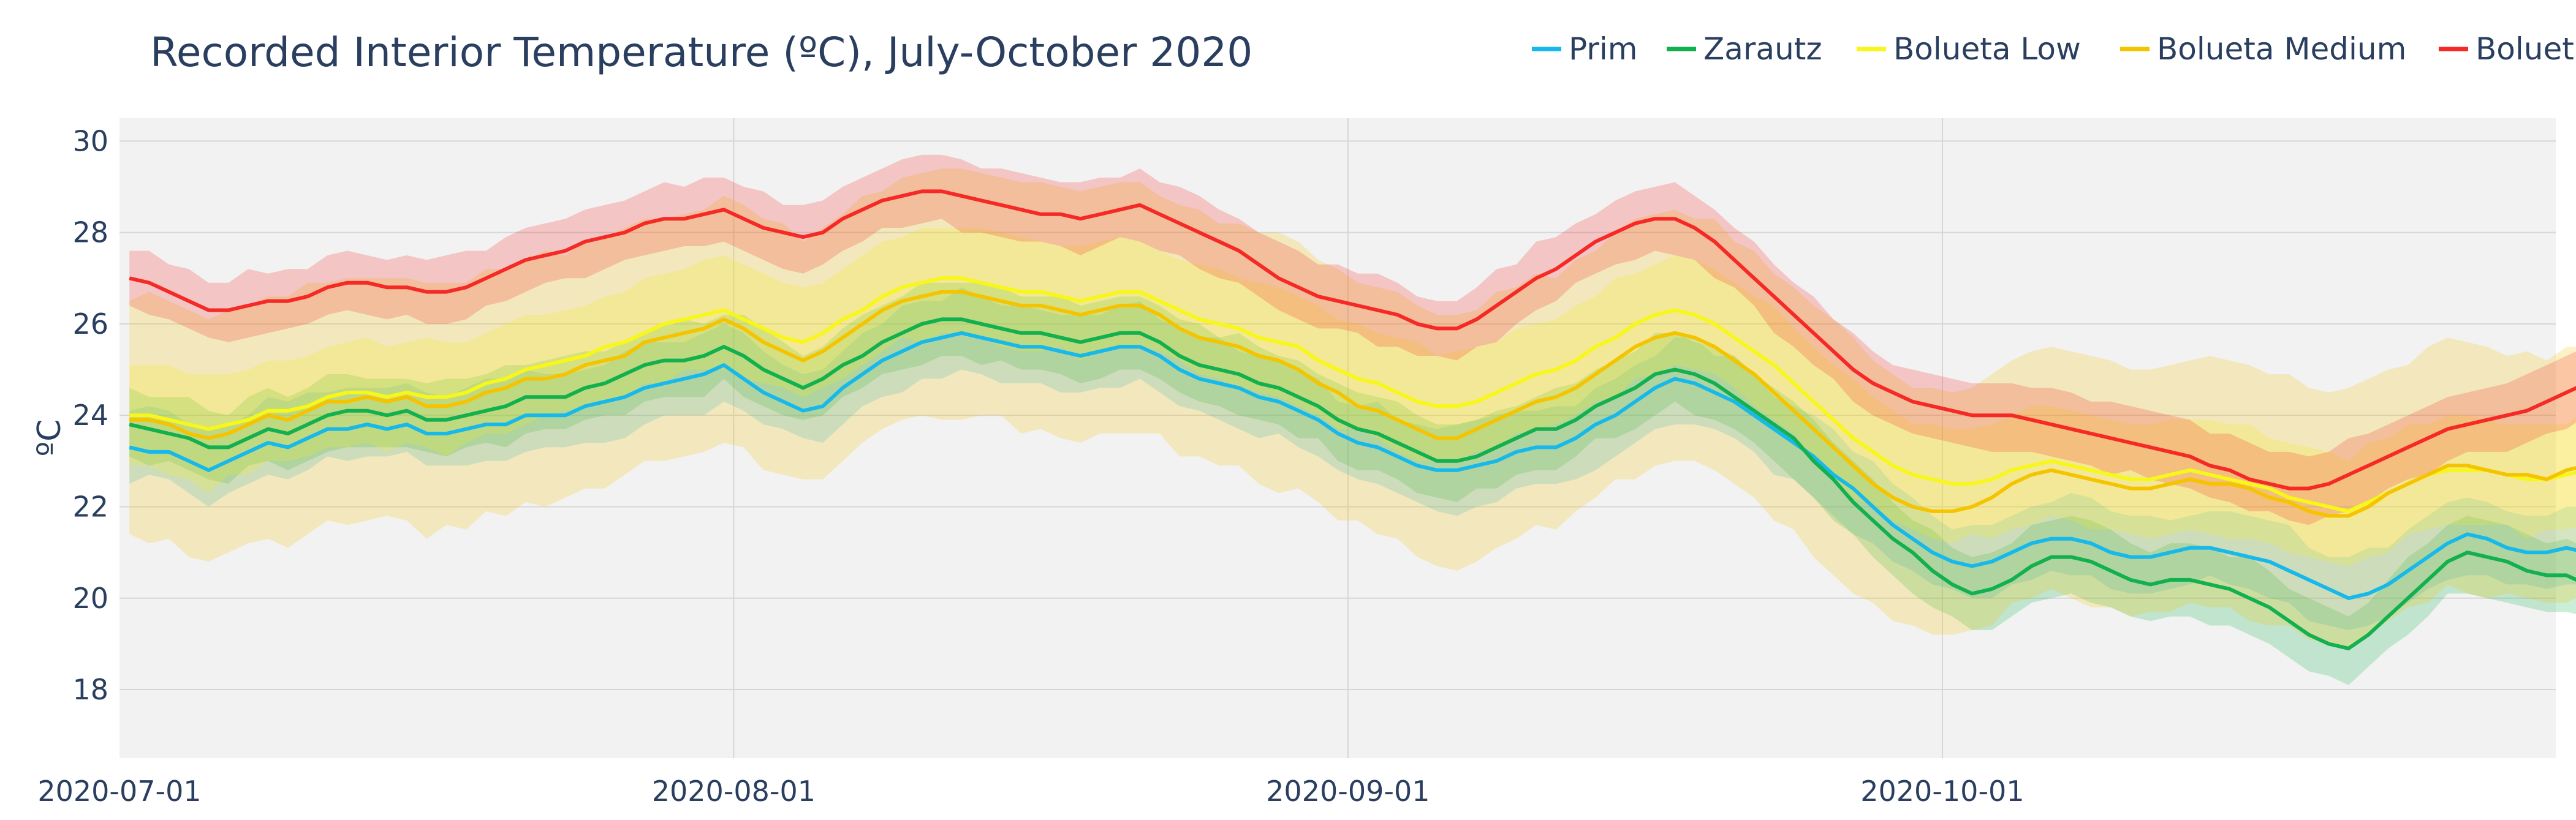 This screenshot has width=2576, height=820. I want to click on y-tick-label: 24, so click(90, 415).